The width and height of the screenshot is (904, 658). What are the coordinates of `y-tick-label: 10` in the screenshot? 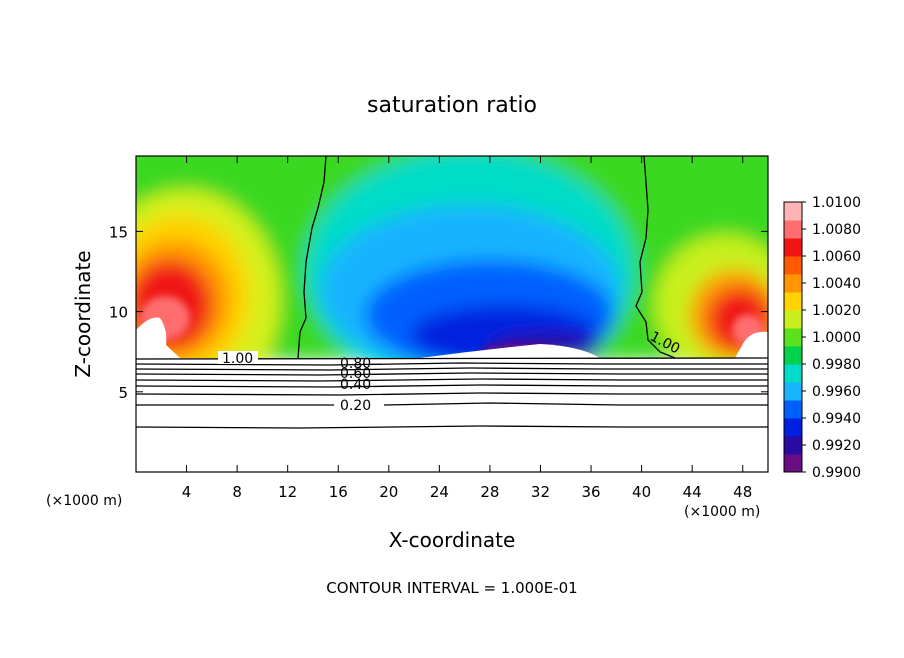 It's located at (118, 313).